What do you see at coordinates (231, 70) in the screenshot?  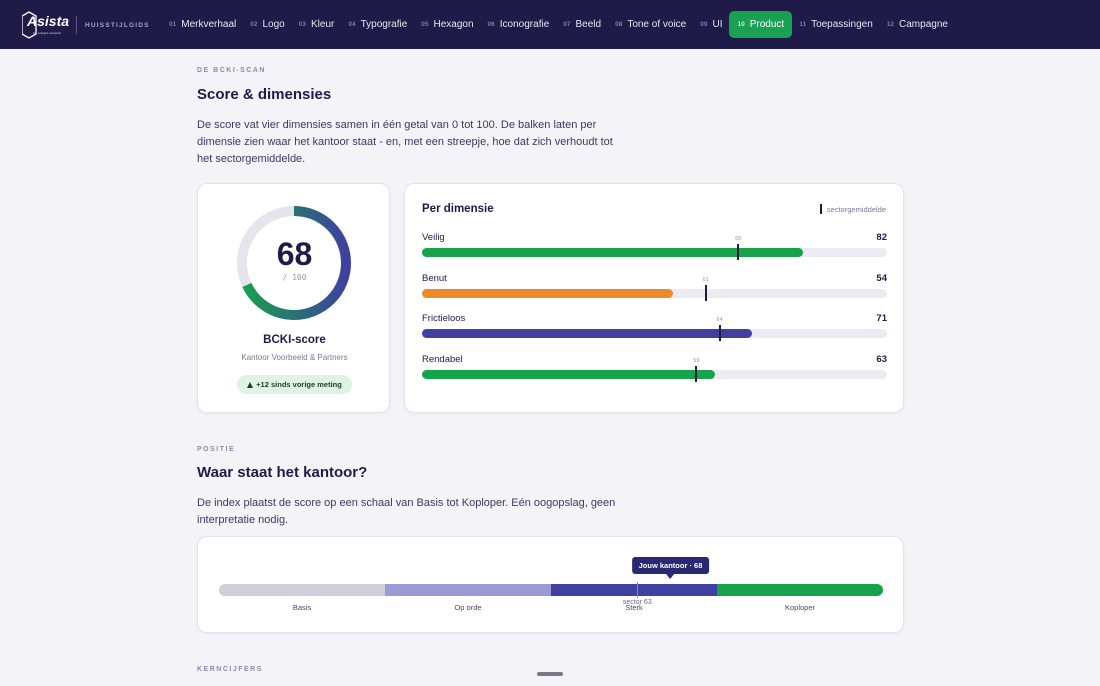 I see `section-eyebrow: DE BCKI-SCAN` at bounding box center [231, 70].